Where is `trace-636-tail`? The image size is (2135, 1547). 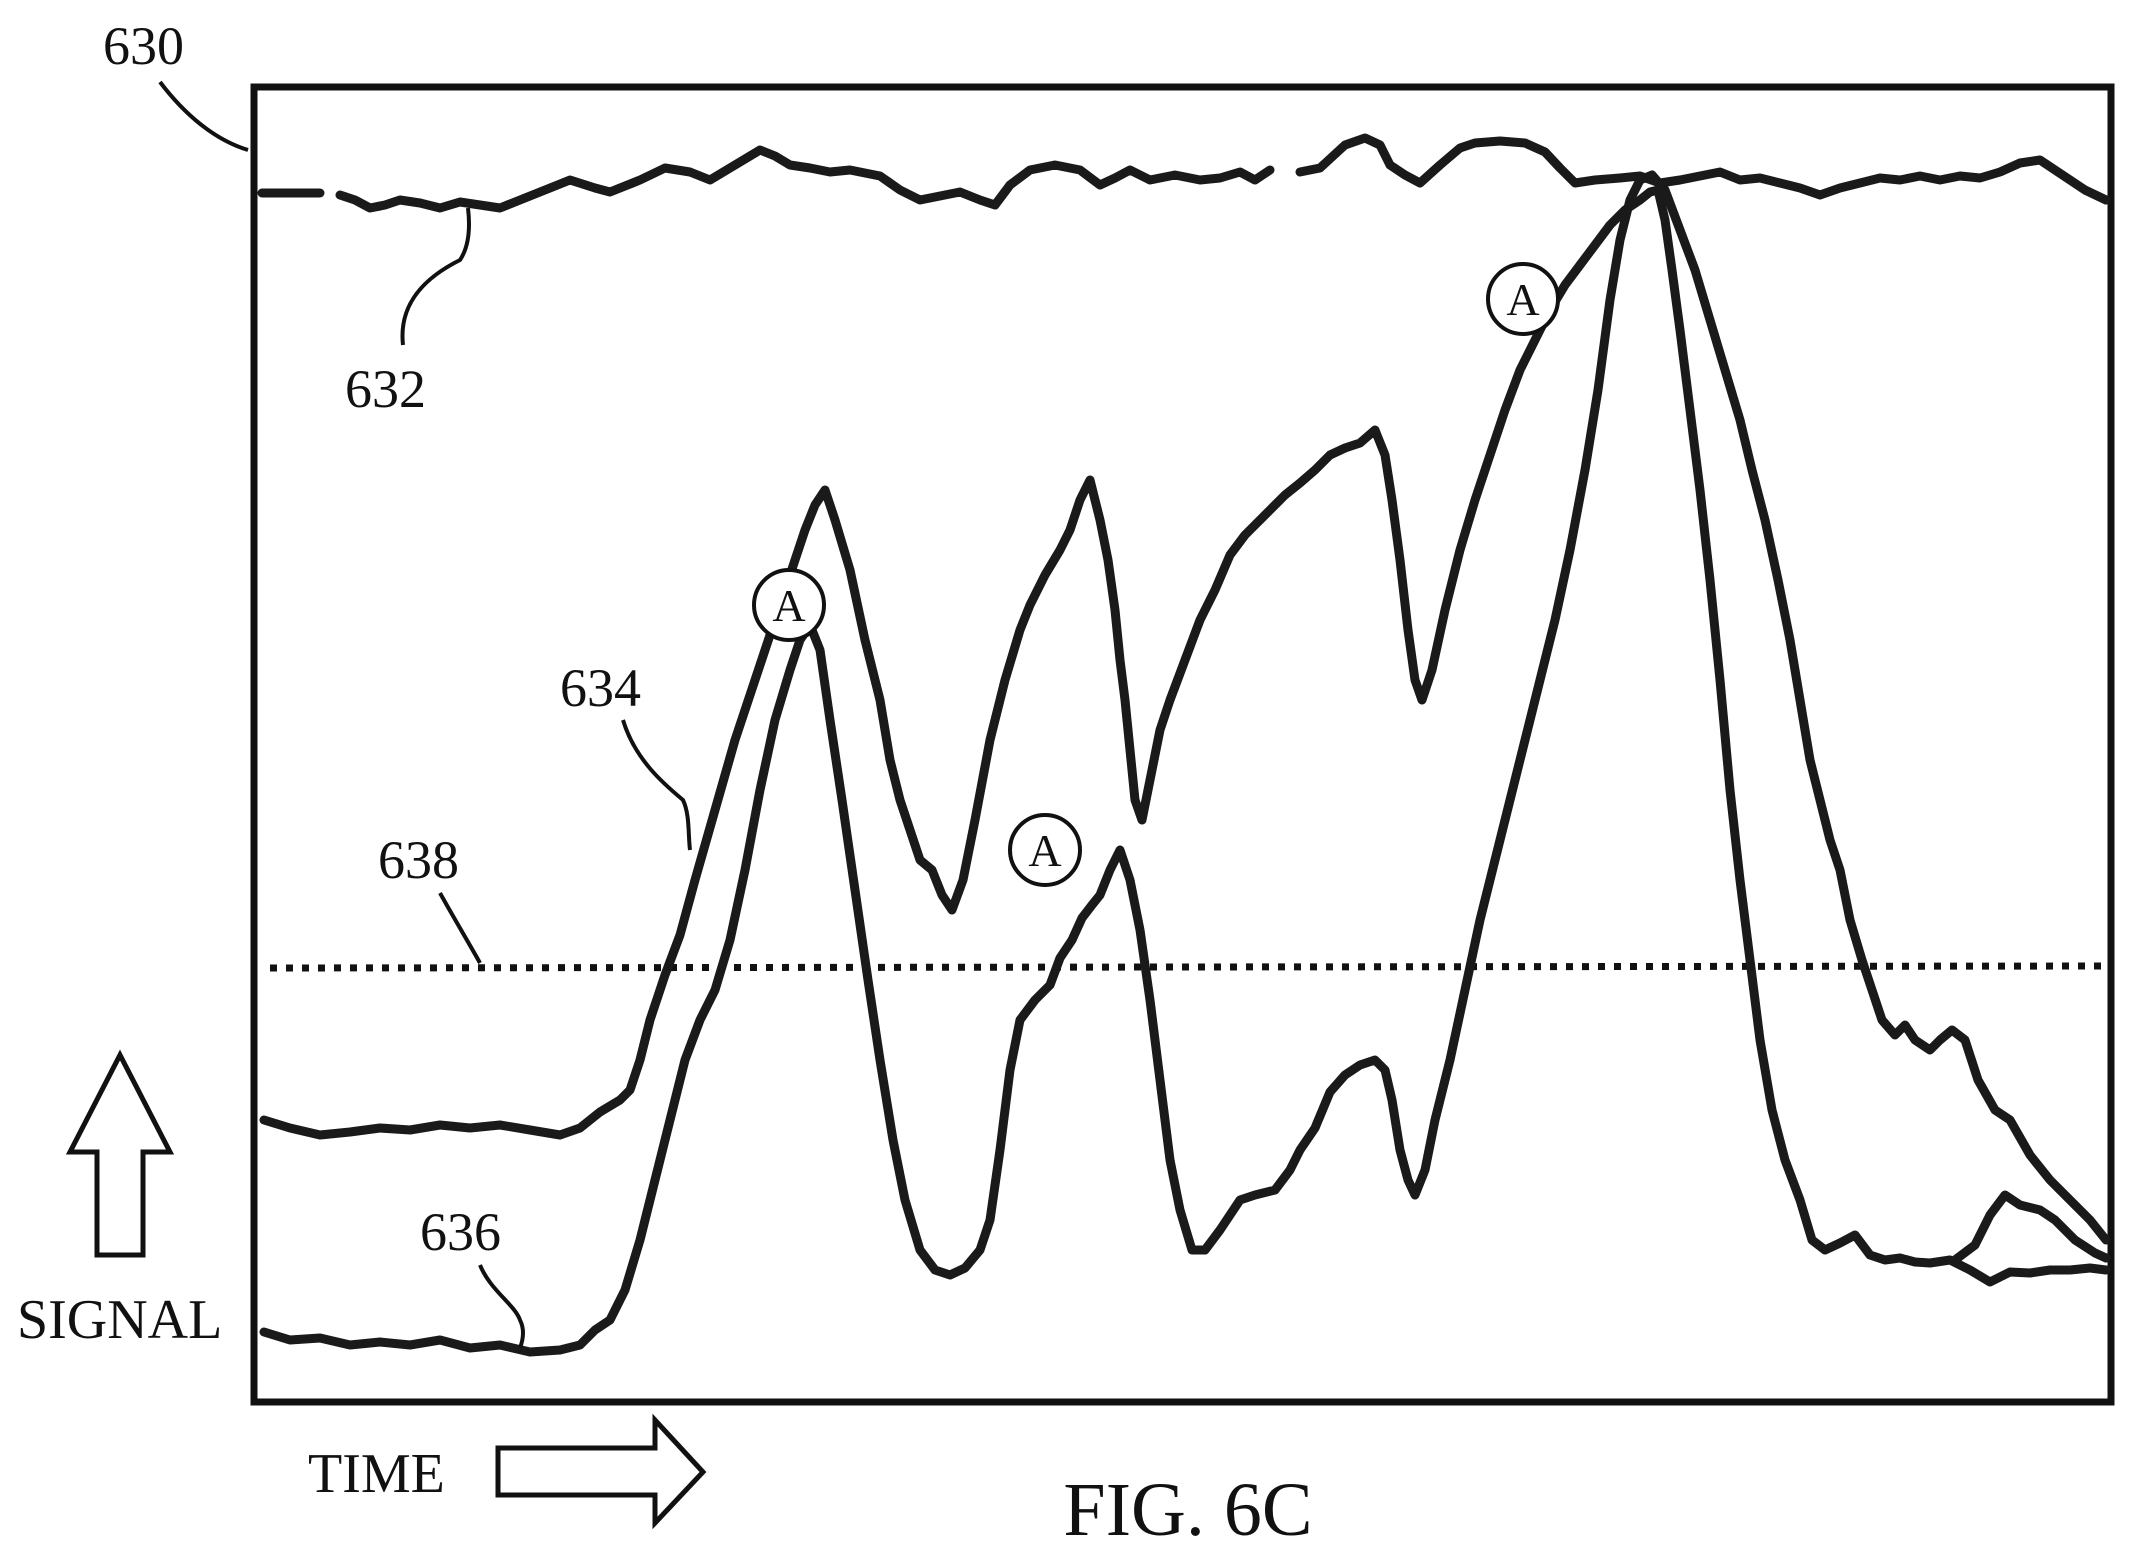
trace-636-tail is located at coordinates (2030, 1227).